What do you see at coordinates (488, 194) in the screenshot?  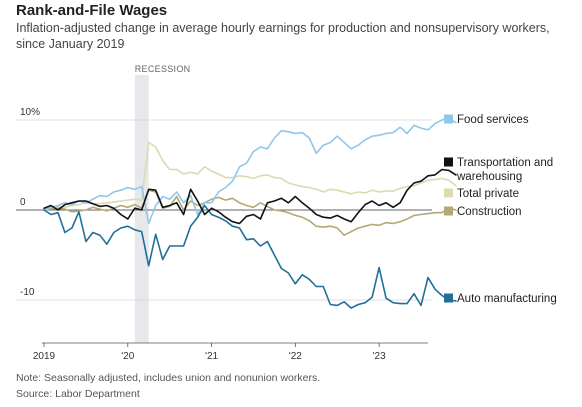 I see `legend-label: Total private` at bounding box center [488, 194].